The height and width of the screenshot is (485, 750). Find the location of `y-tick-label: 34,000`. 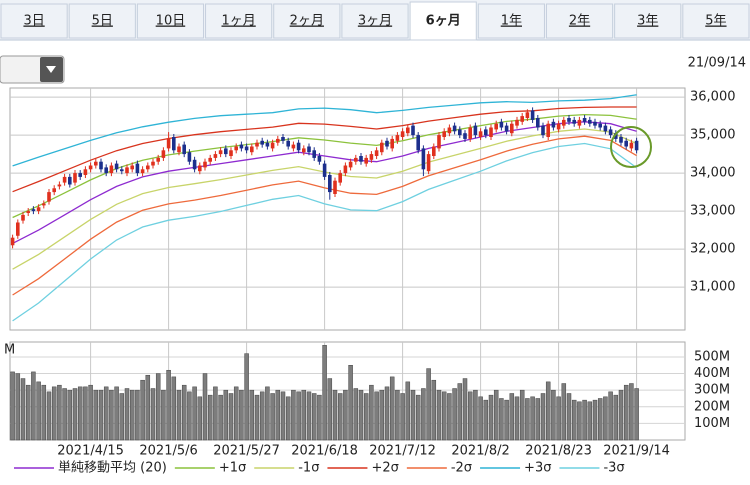

y-tick-label: 34,000 is located at coordinates (713, 173).